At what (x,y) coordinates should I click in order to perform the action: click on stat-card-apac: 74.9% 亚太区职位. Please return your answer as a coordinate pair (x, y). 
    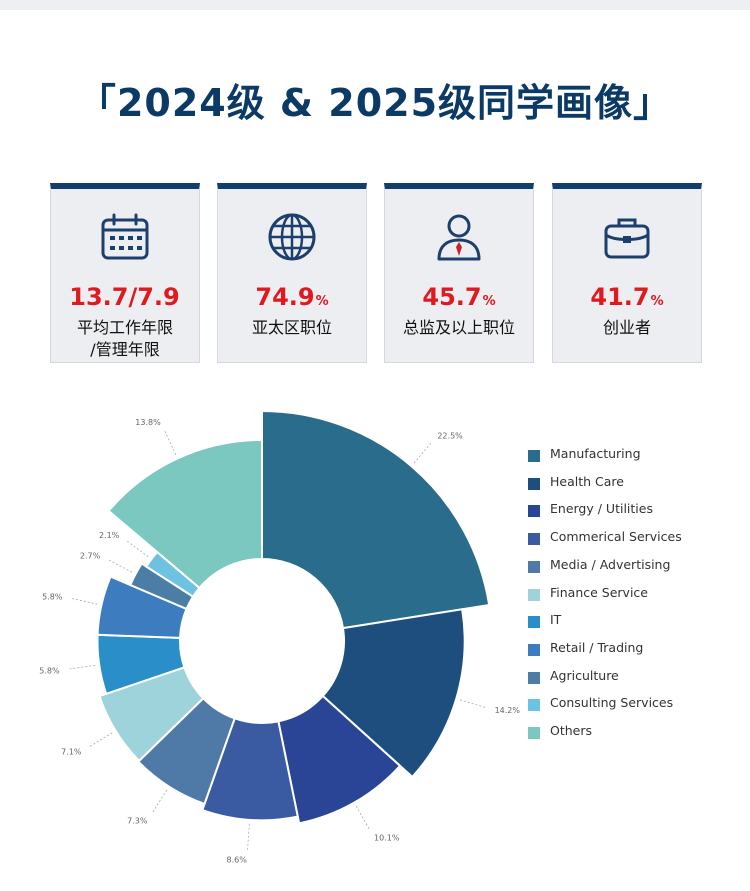
    Looking at the image, I should click on (292, 273).